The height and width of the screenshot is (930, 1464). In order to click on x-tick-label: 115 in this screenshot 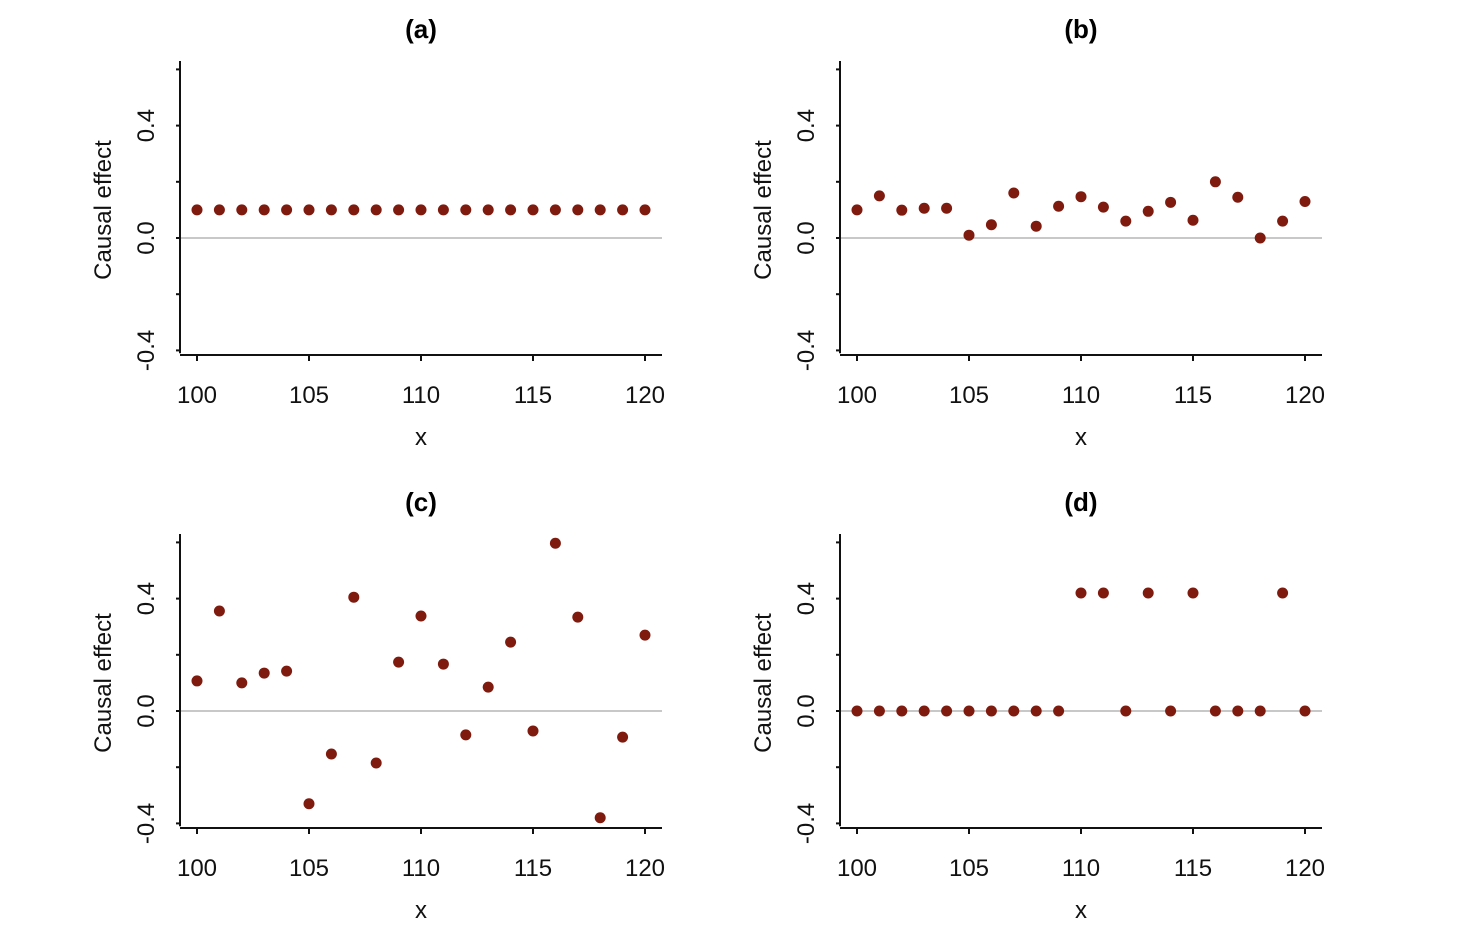, I will do `click(1193, 868)`.